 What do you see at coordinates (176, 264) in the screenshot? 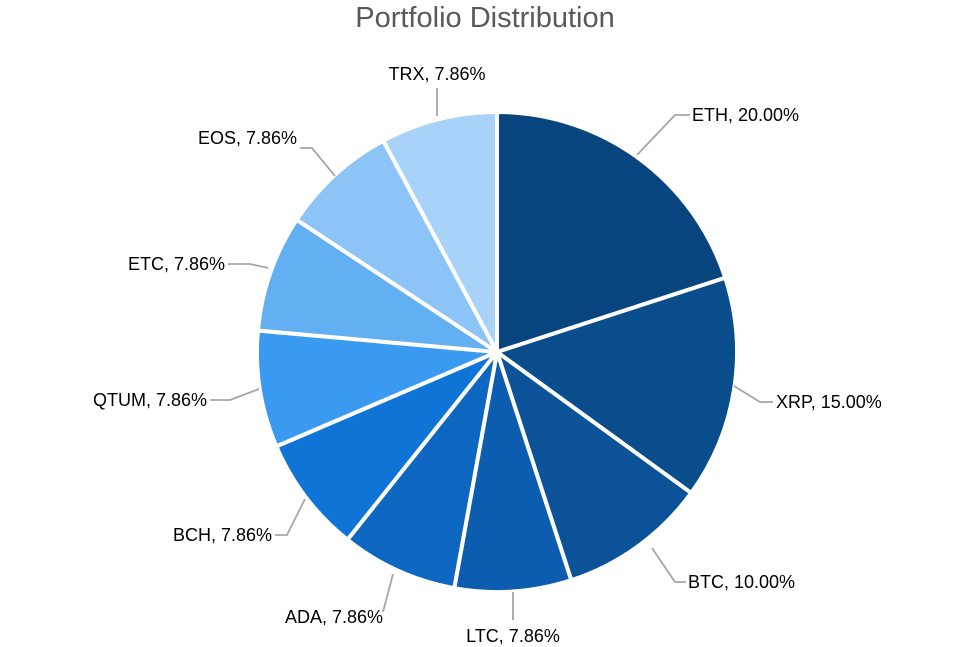
I see `data-label-etc: ETC, 7.86%` at bounding box center [176, 264].